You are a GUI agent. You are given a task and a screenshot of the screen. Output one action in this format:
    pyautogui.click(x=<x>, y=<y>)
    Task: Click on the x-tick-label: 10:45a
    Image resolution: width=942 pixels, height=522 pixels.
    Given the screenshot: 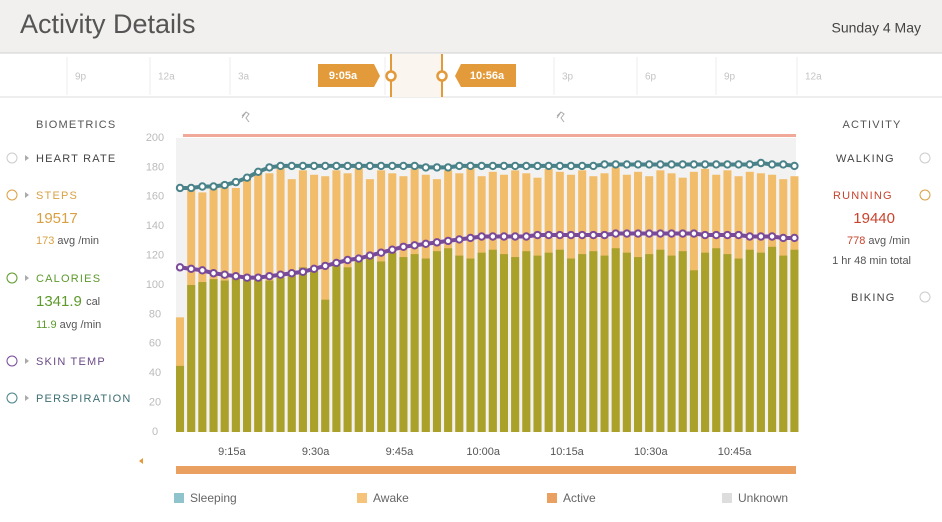 What is the action you would take?
    pyautogui.click(x=735, y=452)
    